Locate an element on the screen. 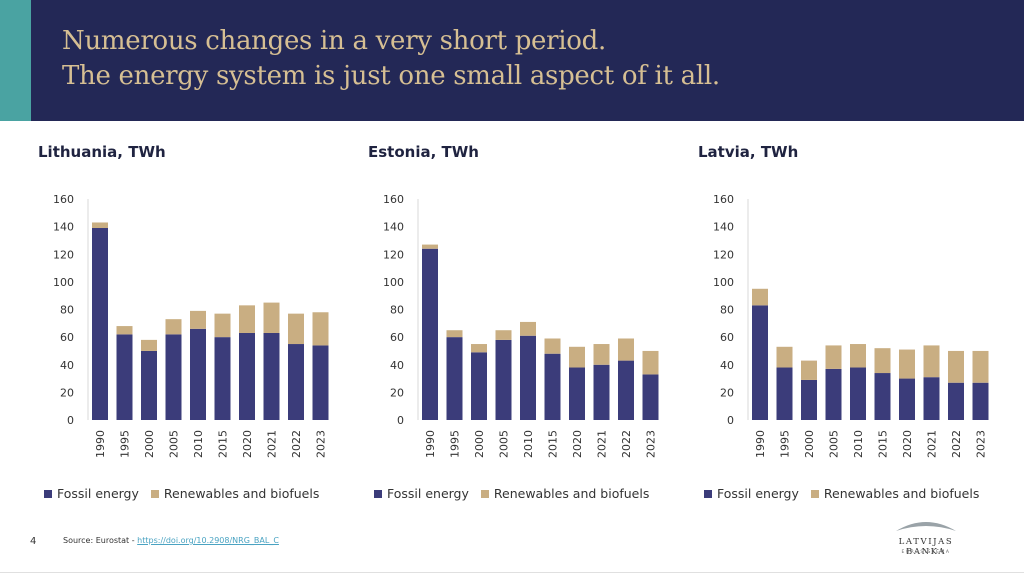 The width and height of the screenshot is (1024, 576). y-tick-label: 160 is located at coordinates (723, 199).